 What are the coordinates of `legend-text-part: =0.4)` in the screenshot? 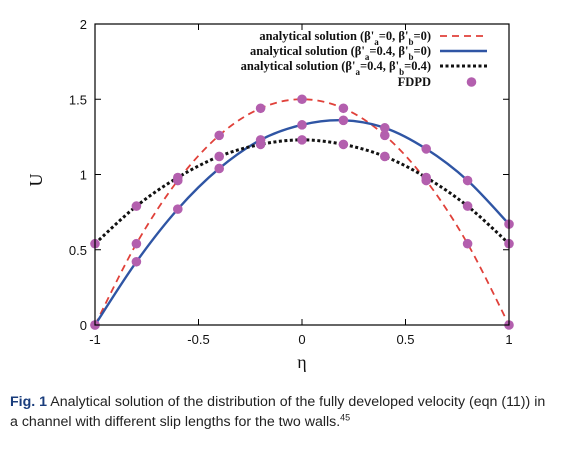 It's located at (417, 66).